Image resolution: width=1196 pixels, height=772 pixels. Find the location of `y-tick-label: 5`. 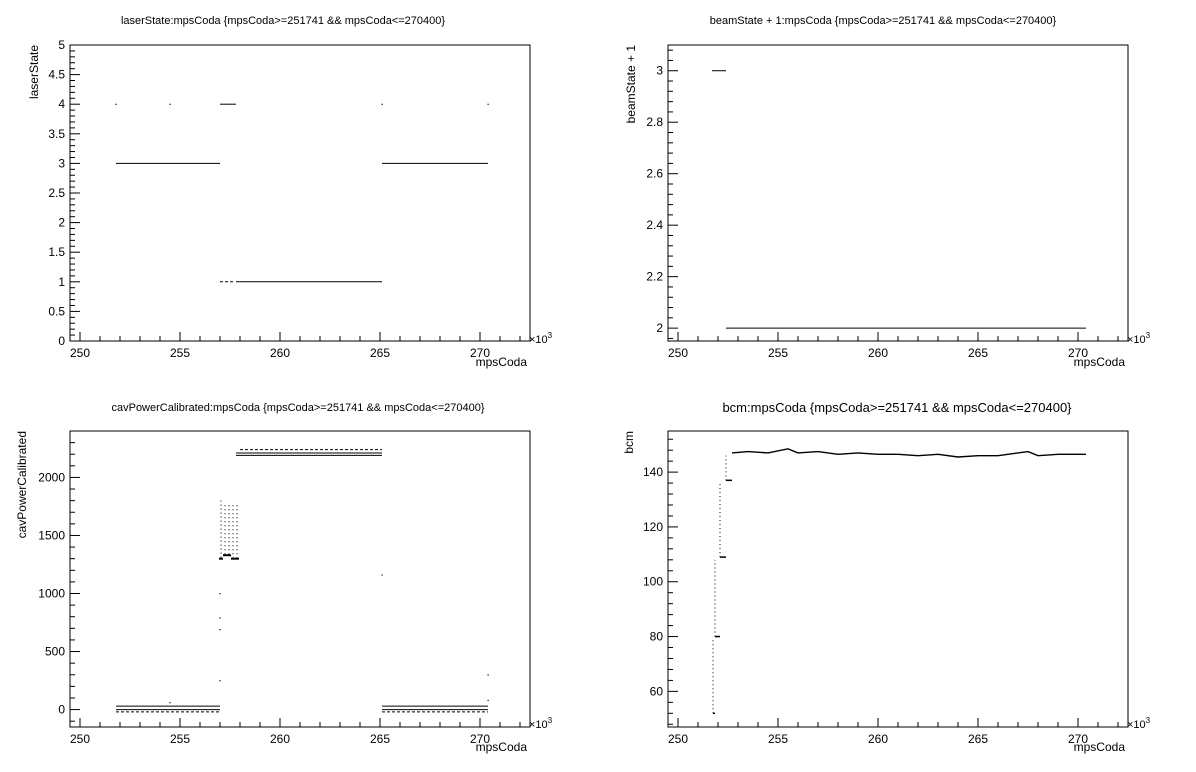

y-tick-label: 5 is located at coordinates (61, 45).